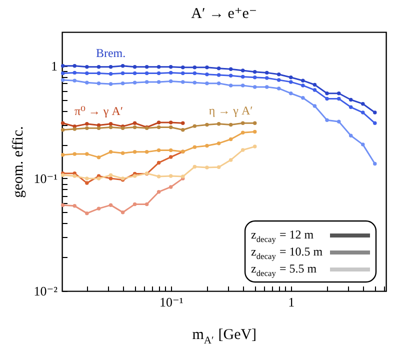  I want to click on y-axis-title: geom. effic., so click(18, 162).